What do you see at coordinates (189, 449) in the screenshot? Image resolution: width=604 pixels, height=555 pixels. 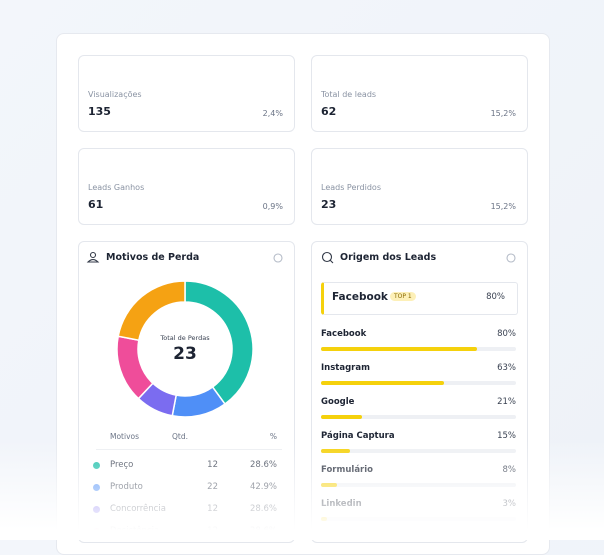 I see `table-divider` at bounding box center [189, 449].